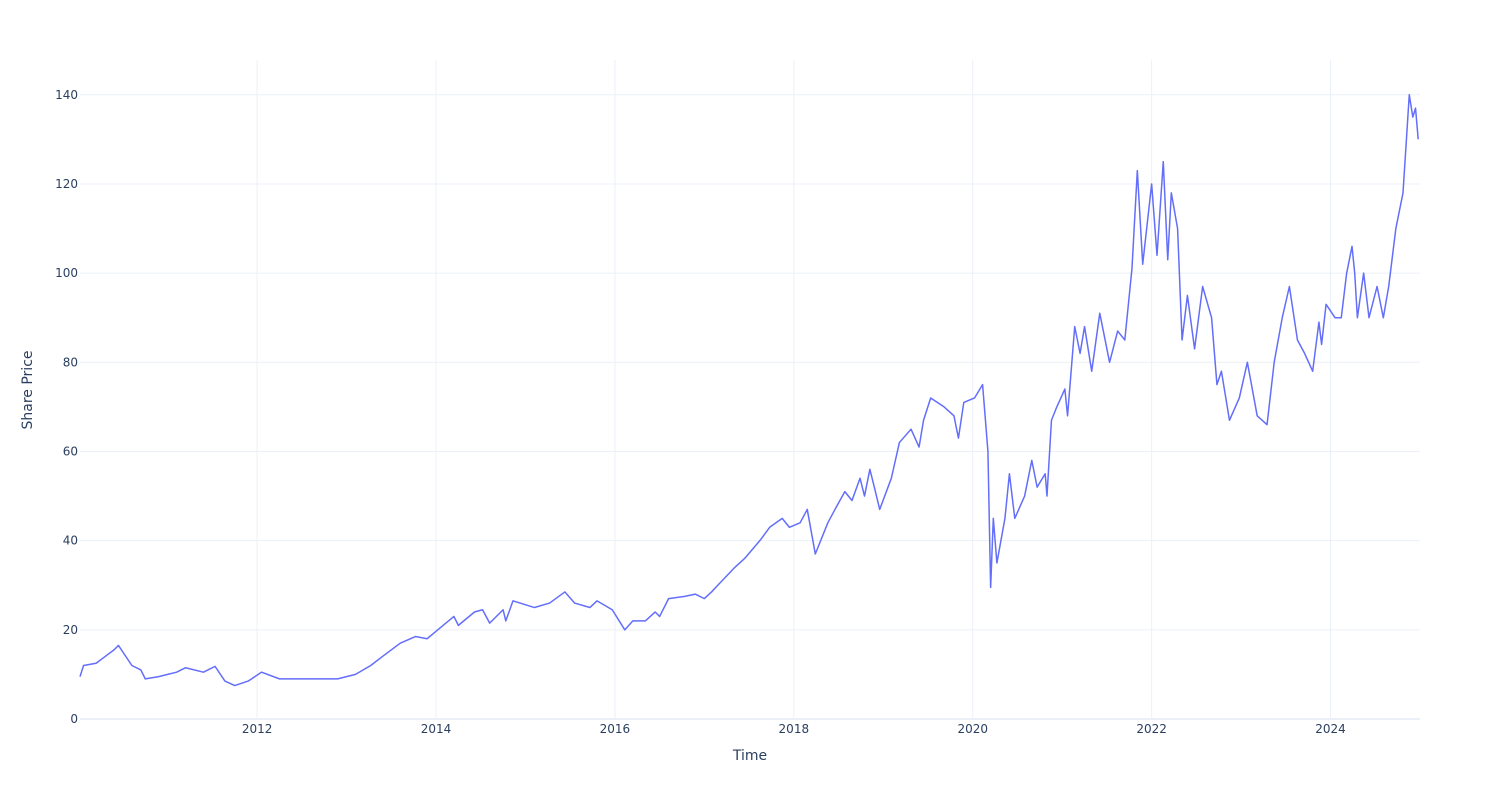 Image resolution: width=1500 pixels, height=804 pixels. I want to click on x-tick-label: 2018, so click(794, 729).